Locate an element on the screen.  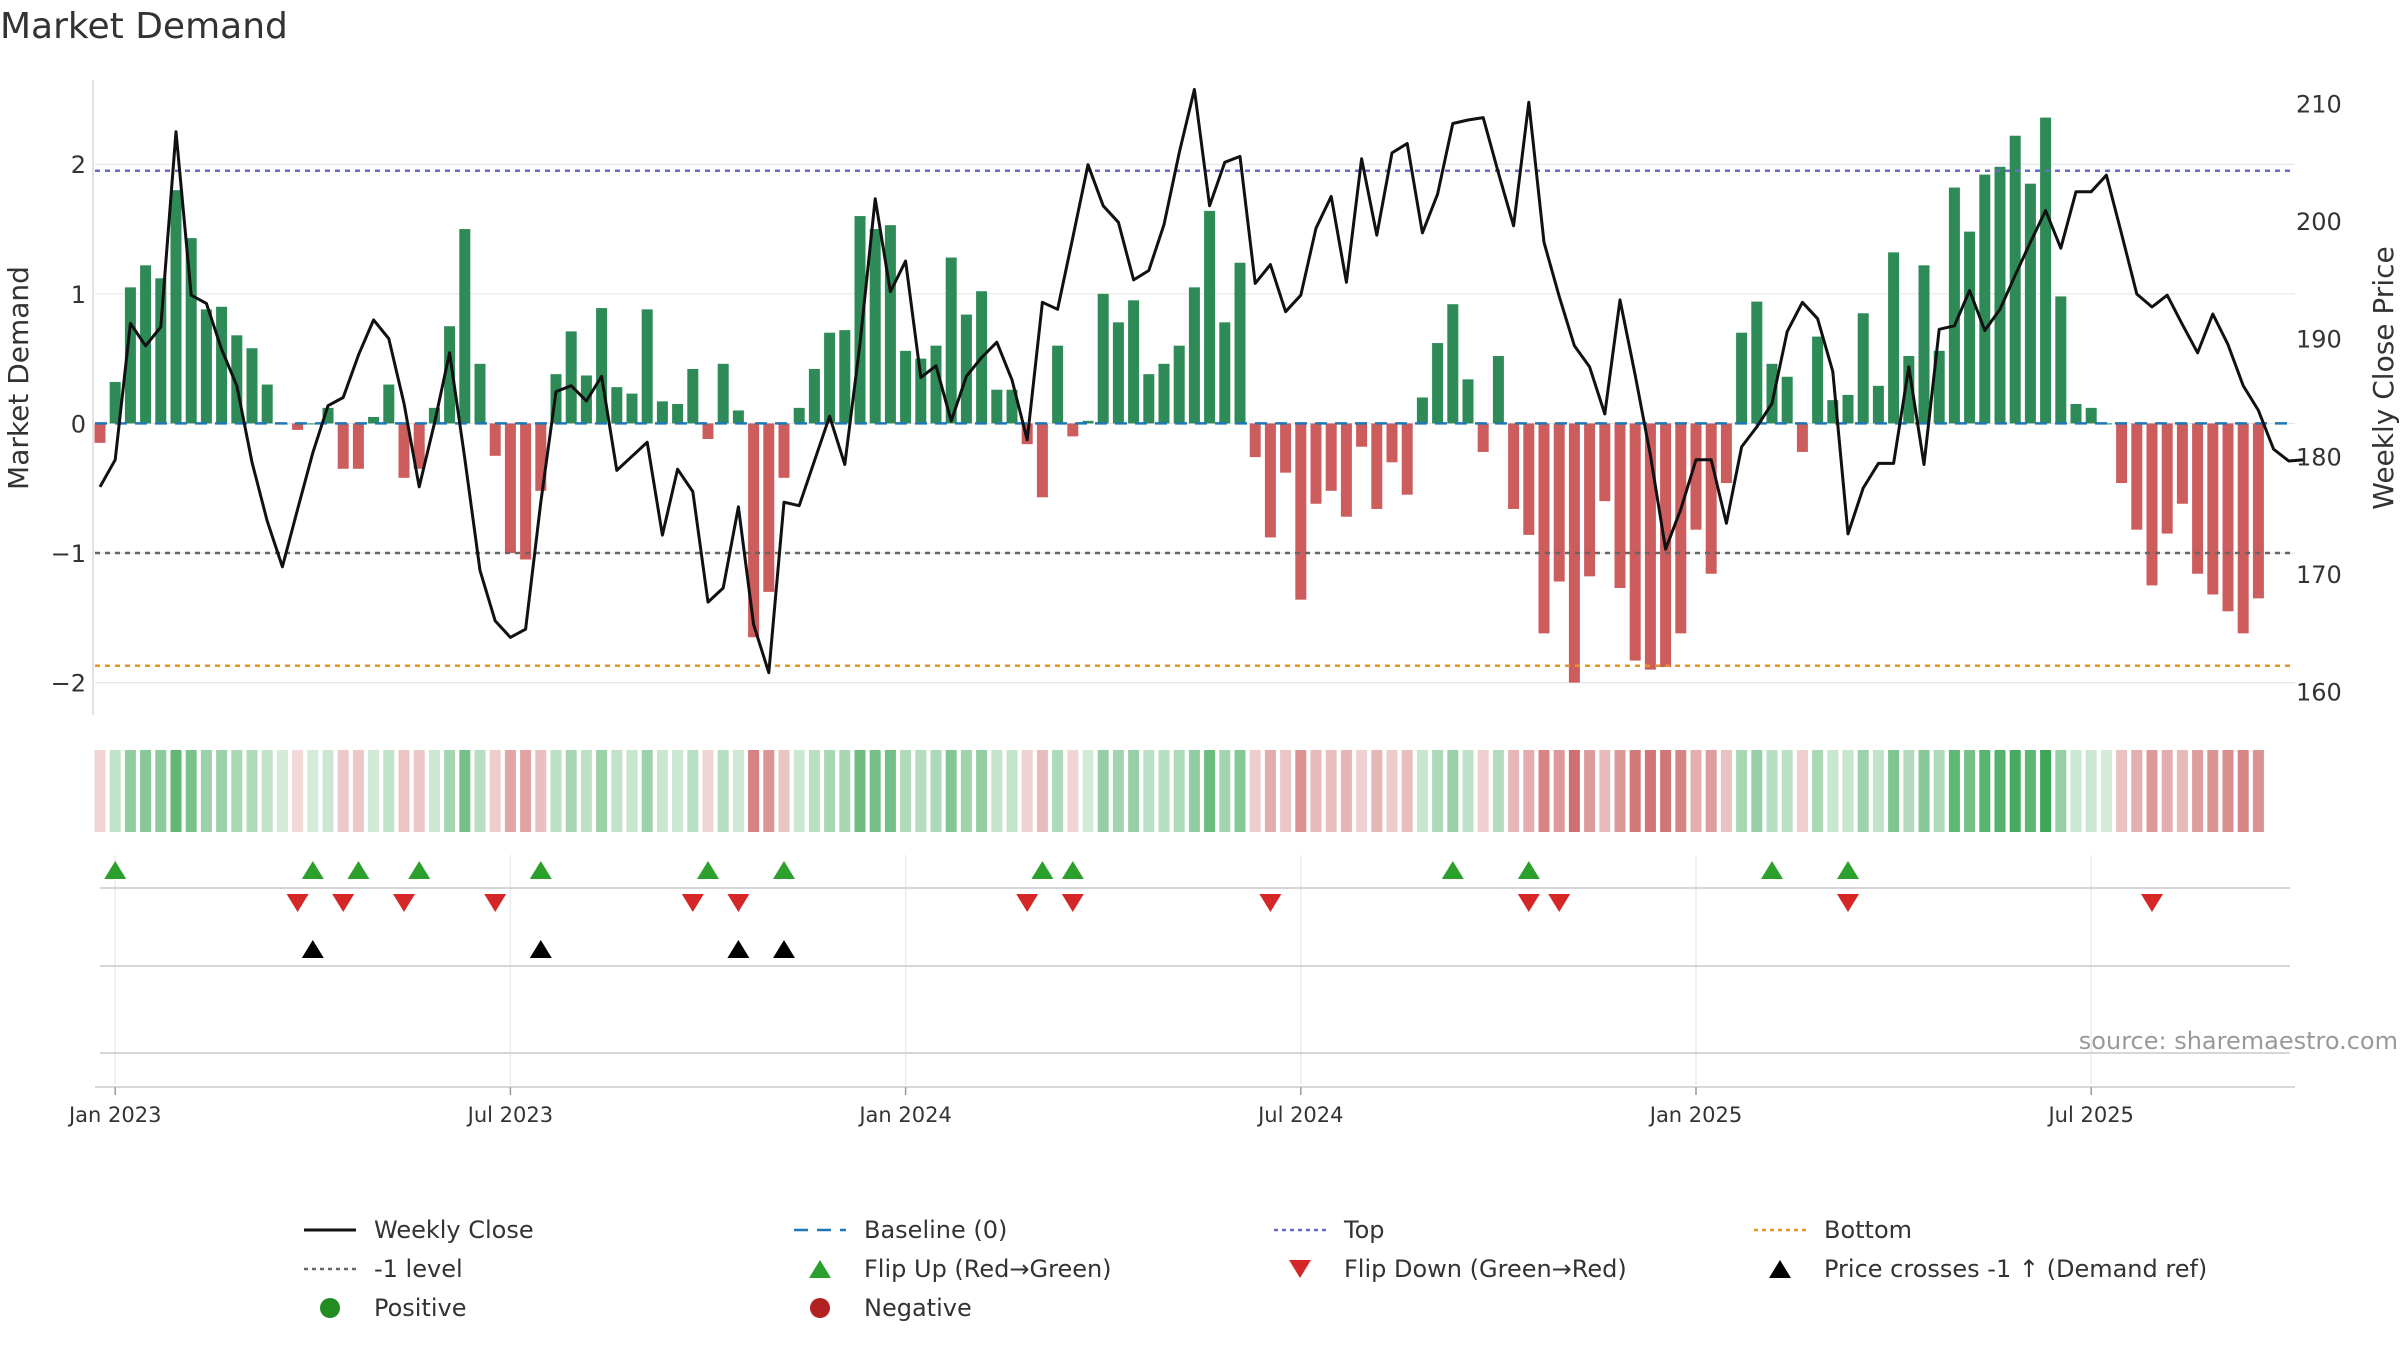
source-credit: source: sharemaestro.com is located at coordinates (2238, 1041).